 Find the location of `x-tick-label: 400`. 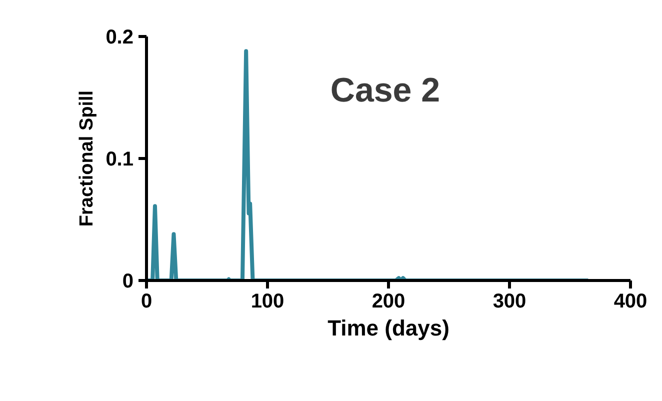

x-tick-label: 400 is located at coordinates (631, 301).